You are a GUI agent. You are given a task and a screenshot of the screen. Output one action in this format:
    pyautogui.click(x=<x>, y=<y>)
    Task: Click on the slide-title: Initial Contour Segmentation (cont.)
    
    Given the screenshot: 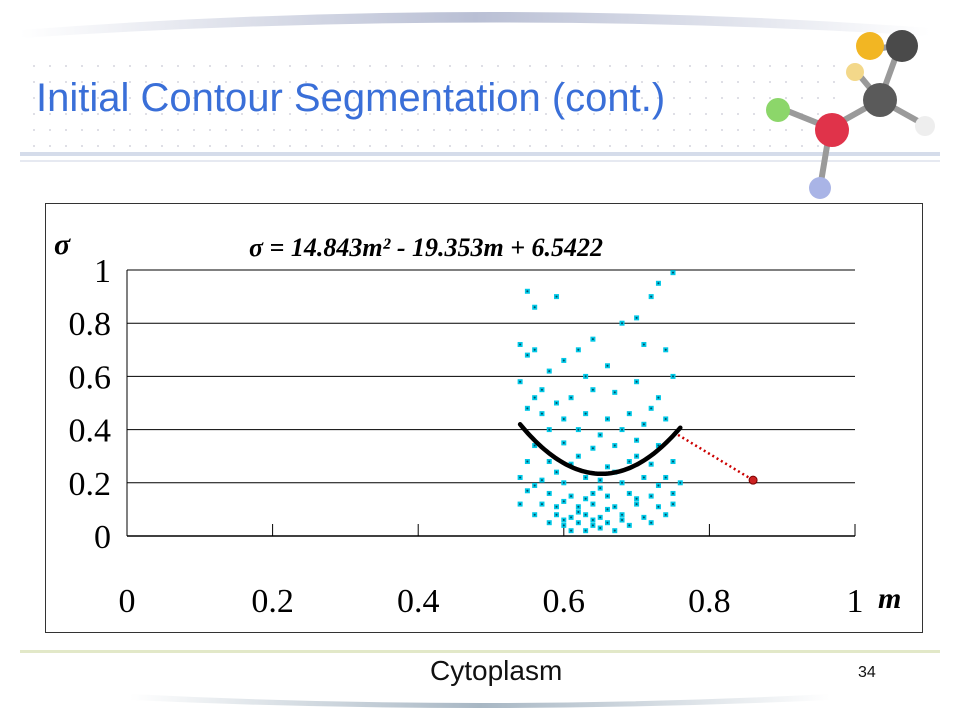 What is the action you would take?
    pyautogui.click(x=351, y=98)
    